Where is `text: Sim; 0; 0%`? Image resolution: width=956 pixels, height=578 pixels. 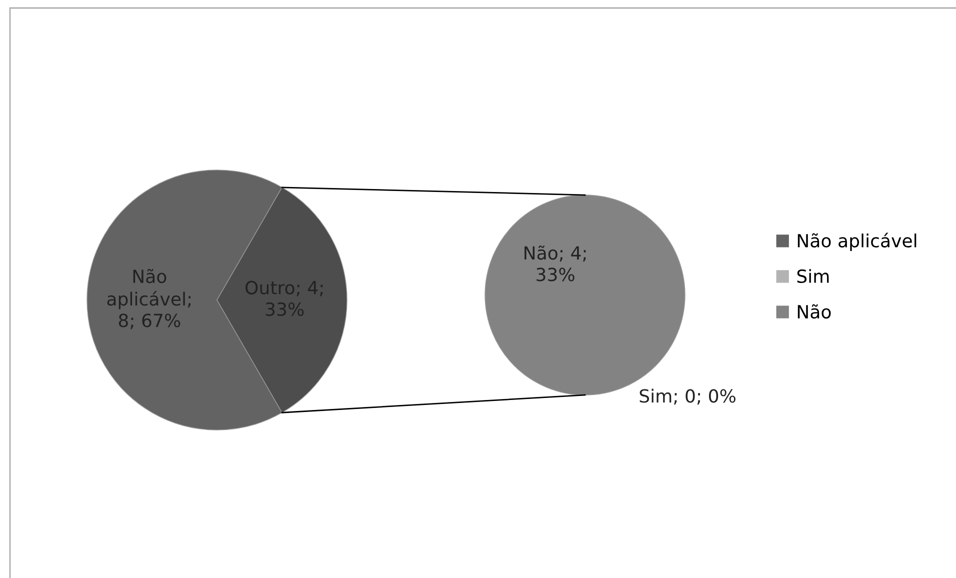
text: Sim; 0; 0% is located at coordinates (688, 396).